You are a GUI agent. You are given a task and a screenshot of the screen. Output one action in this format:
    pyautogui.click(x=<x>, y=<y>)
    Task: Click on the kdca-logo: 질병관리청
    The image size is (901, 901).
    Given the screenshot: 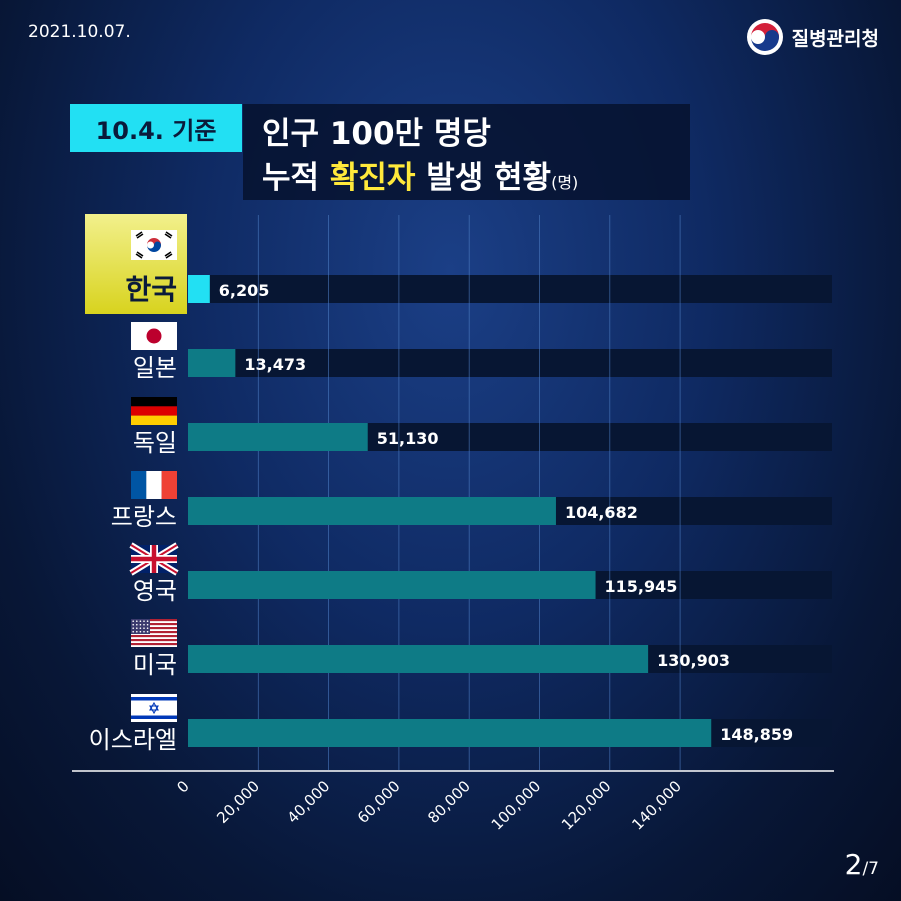 What is the action you would take?
    pyautogui.click(x=812, y=37)
    